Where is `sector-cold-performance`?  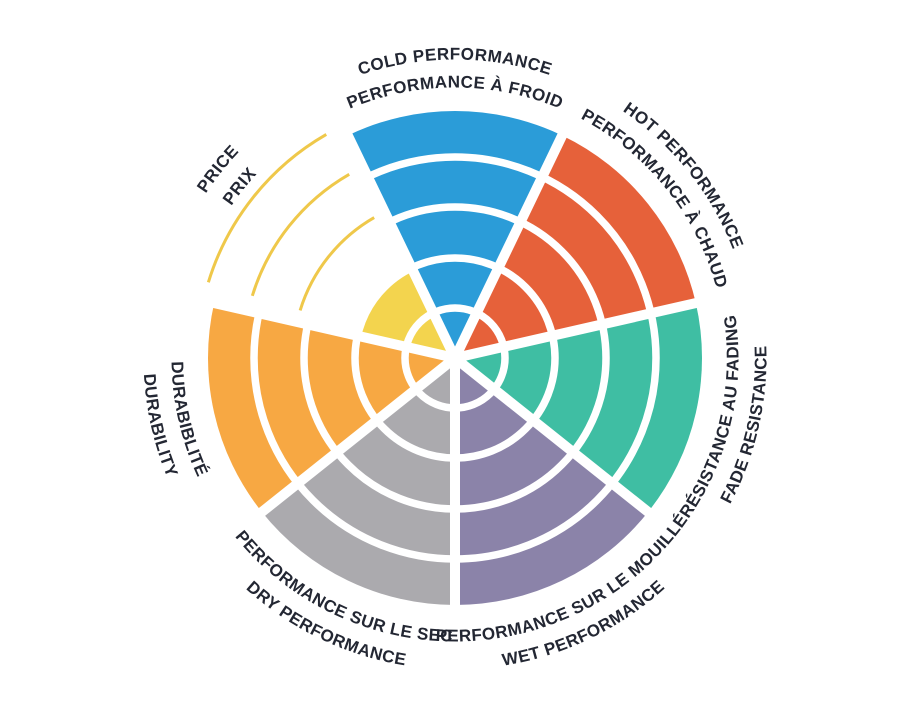
sector-cold-performance is located at coordinates (455, 234).